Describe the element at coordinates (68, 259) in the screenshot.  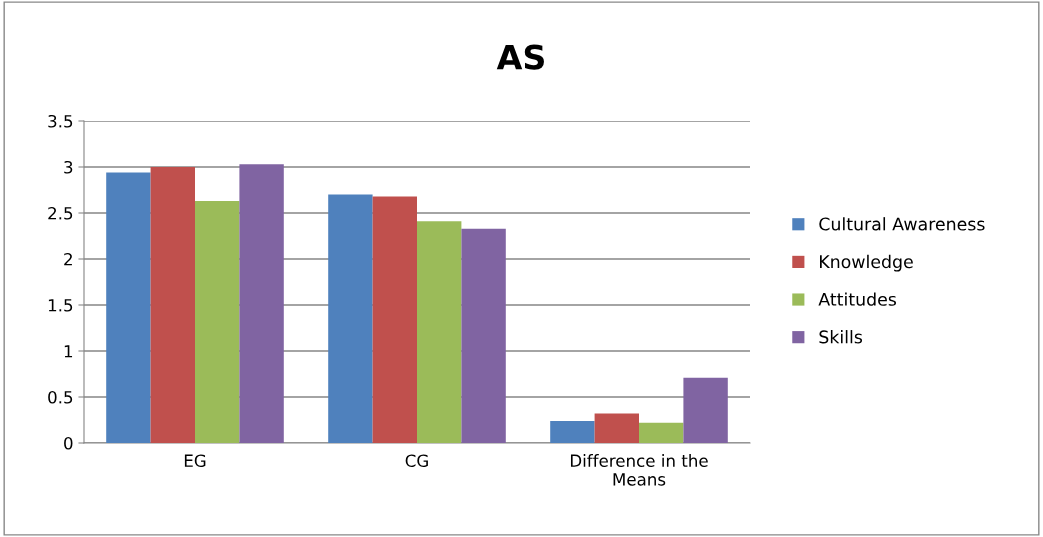
I see `y-tick-label: 2` at that location.